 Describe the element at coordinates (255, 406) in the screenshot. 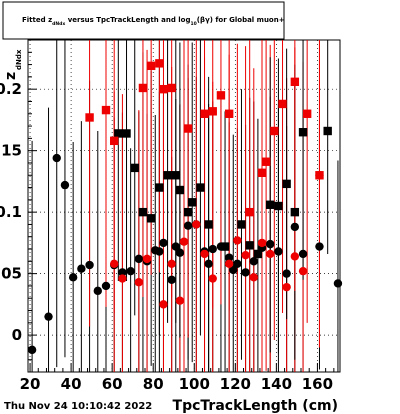

I see `x-axis-label: TpcTrackLength (cm)` at that location.